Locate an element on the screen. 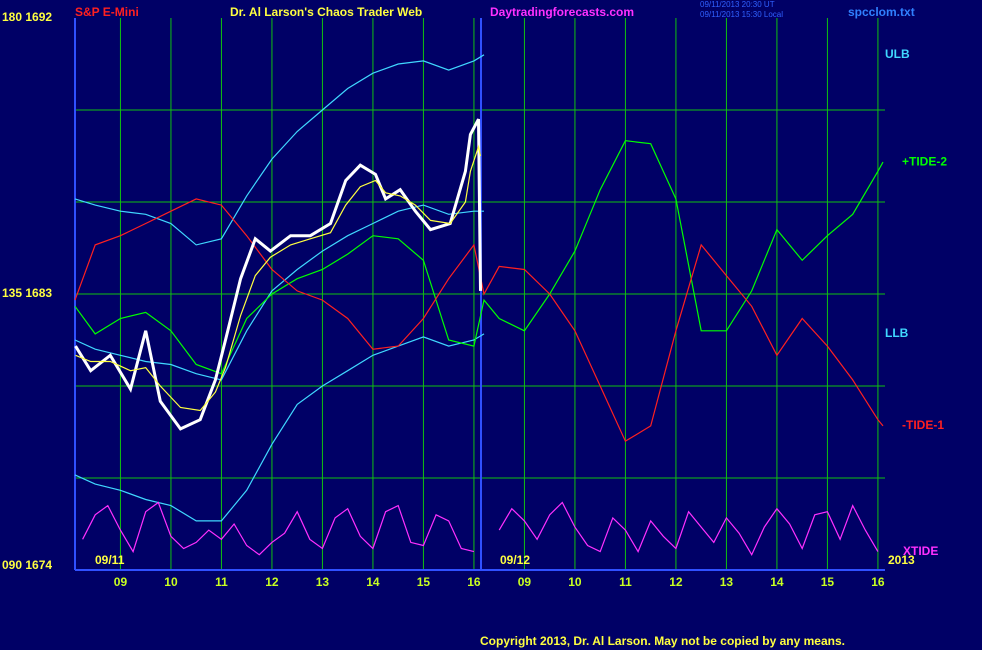 Image resolution: width=982 pixels, height=650 pixels. timestamp: 09/11/2013 20:30 UT is located at coordinates (737, 4).